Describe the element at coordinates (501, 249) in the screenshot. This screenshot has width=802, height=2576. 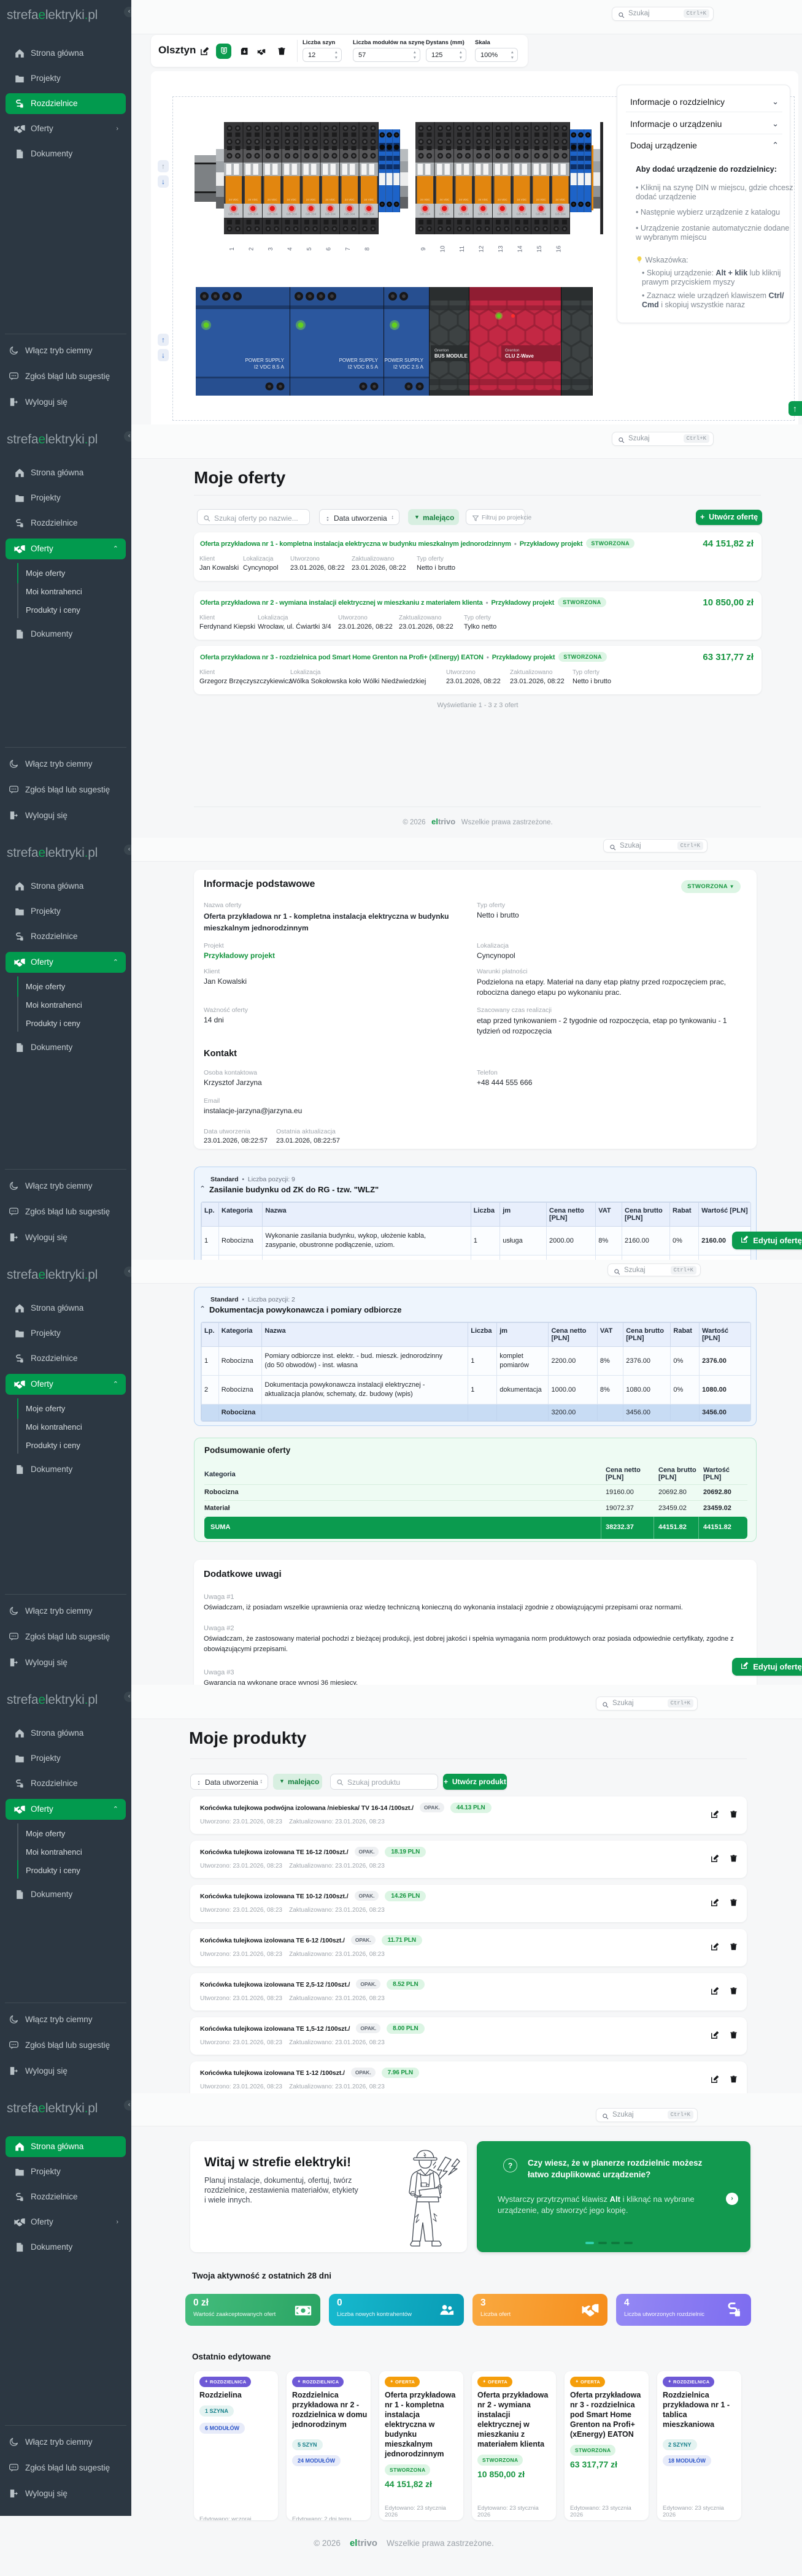
I see `svg-text: 13` at that location.